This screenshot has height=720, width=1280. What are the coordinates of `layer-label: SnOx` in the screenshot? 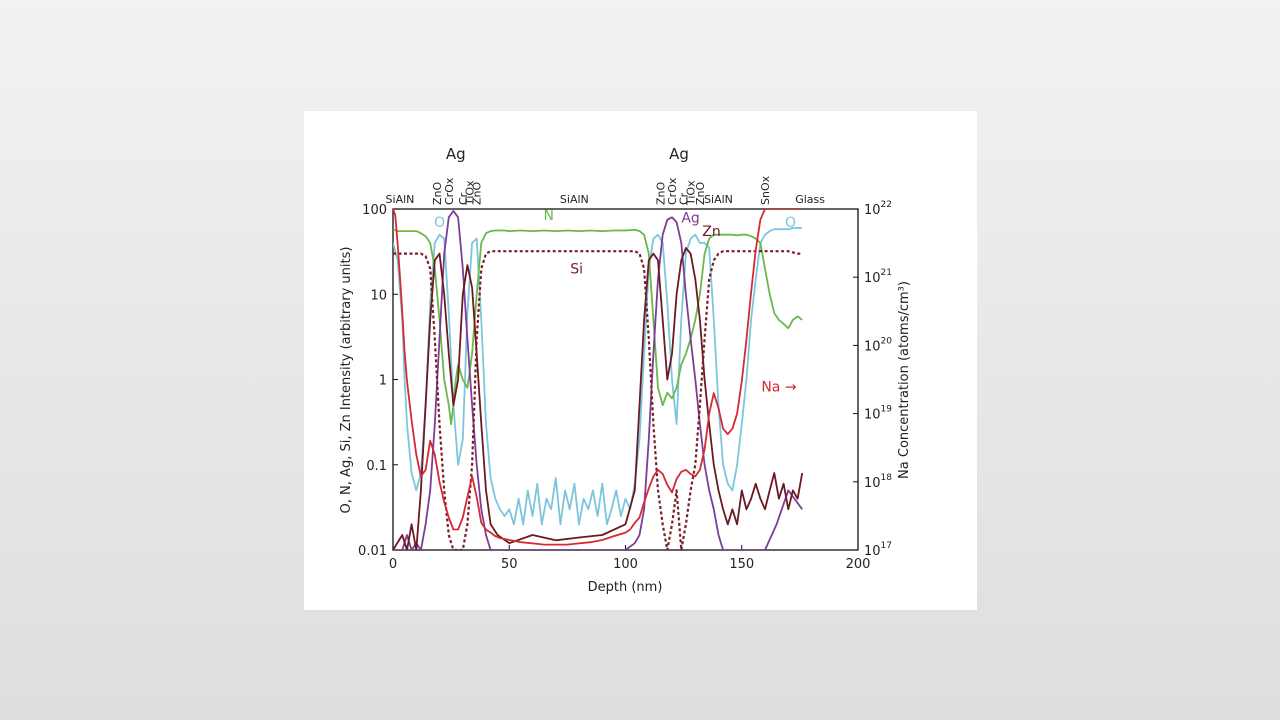 It's located at (765, 190).